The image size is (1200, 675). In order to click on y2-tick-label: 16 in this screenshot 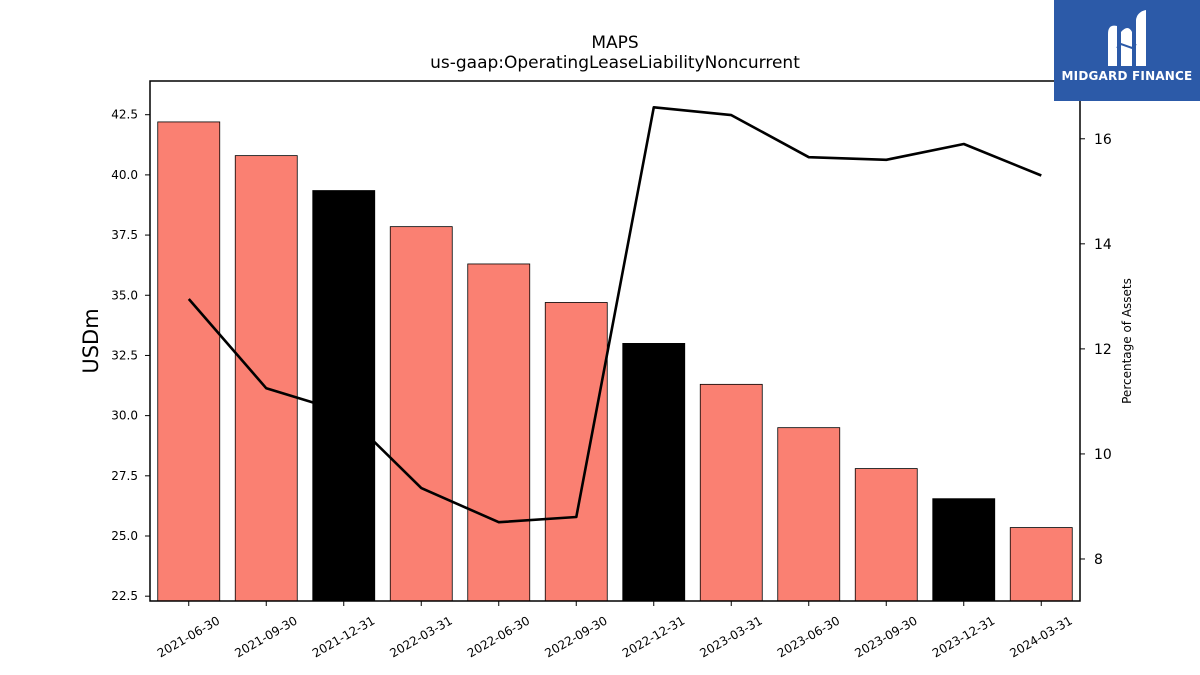, I will do `click(1103, 140)`.